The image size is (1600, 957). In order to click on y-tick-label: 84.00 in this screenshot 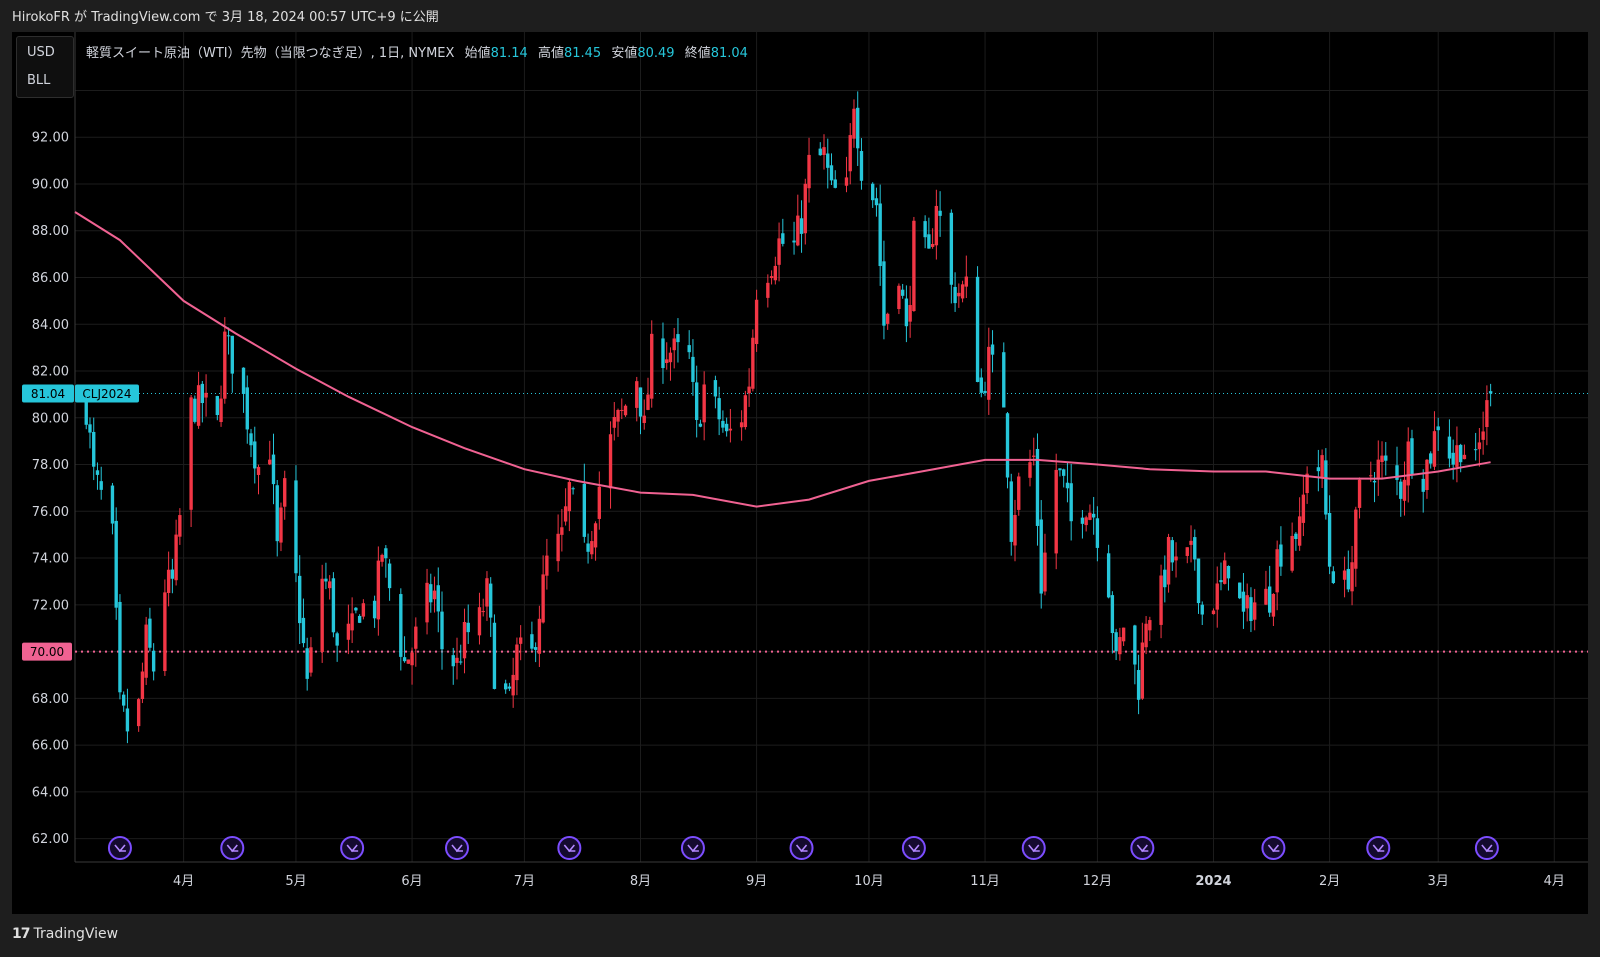, I will do `click(50, 325)`.